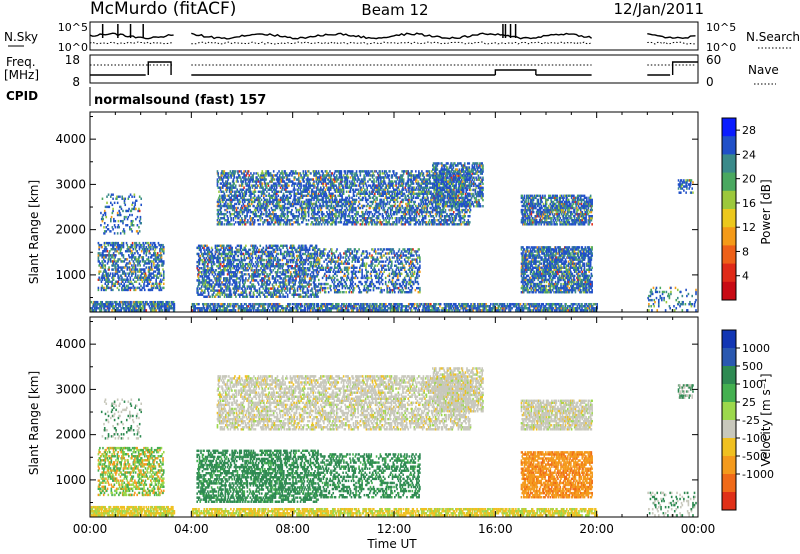 The height and width of the screenshot is (554, 800). What do you see at coordinates (76, 82) in the screenshot?
I see `freq-left-tick-bottom: 8` at bounding box center [76, 82].